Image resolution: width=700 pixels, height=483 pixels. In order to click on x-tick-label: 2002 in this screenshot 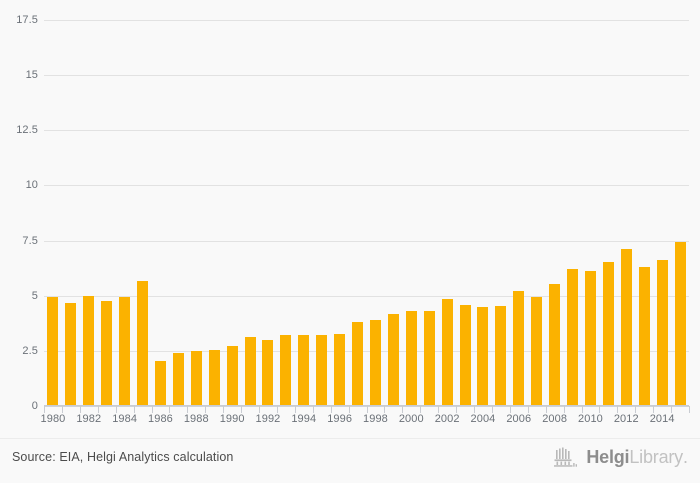, I will do `click(447, 419)`.